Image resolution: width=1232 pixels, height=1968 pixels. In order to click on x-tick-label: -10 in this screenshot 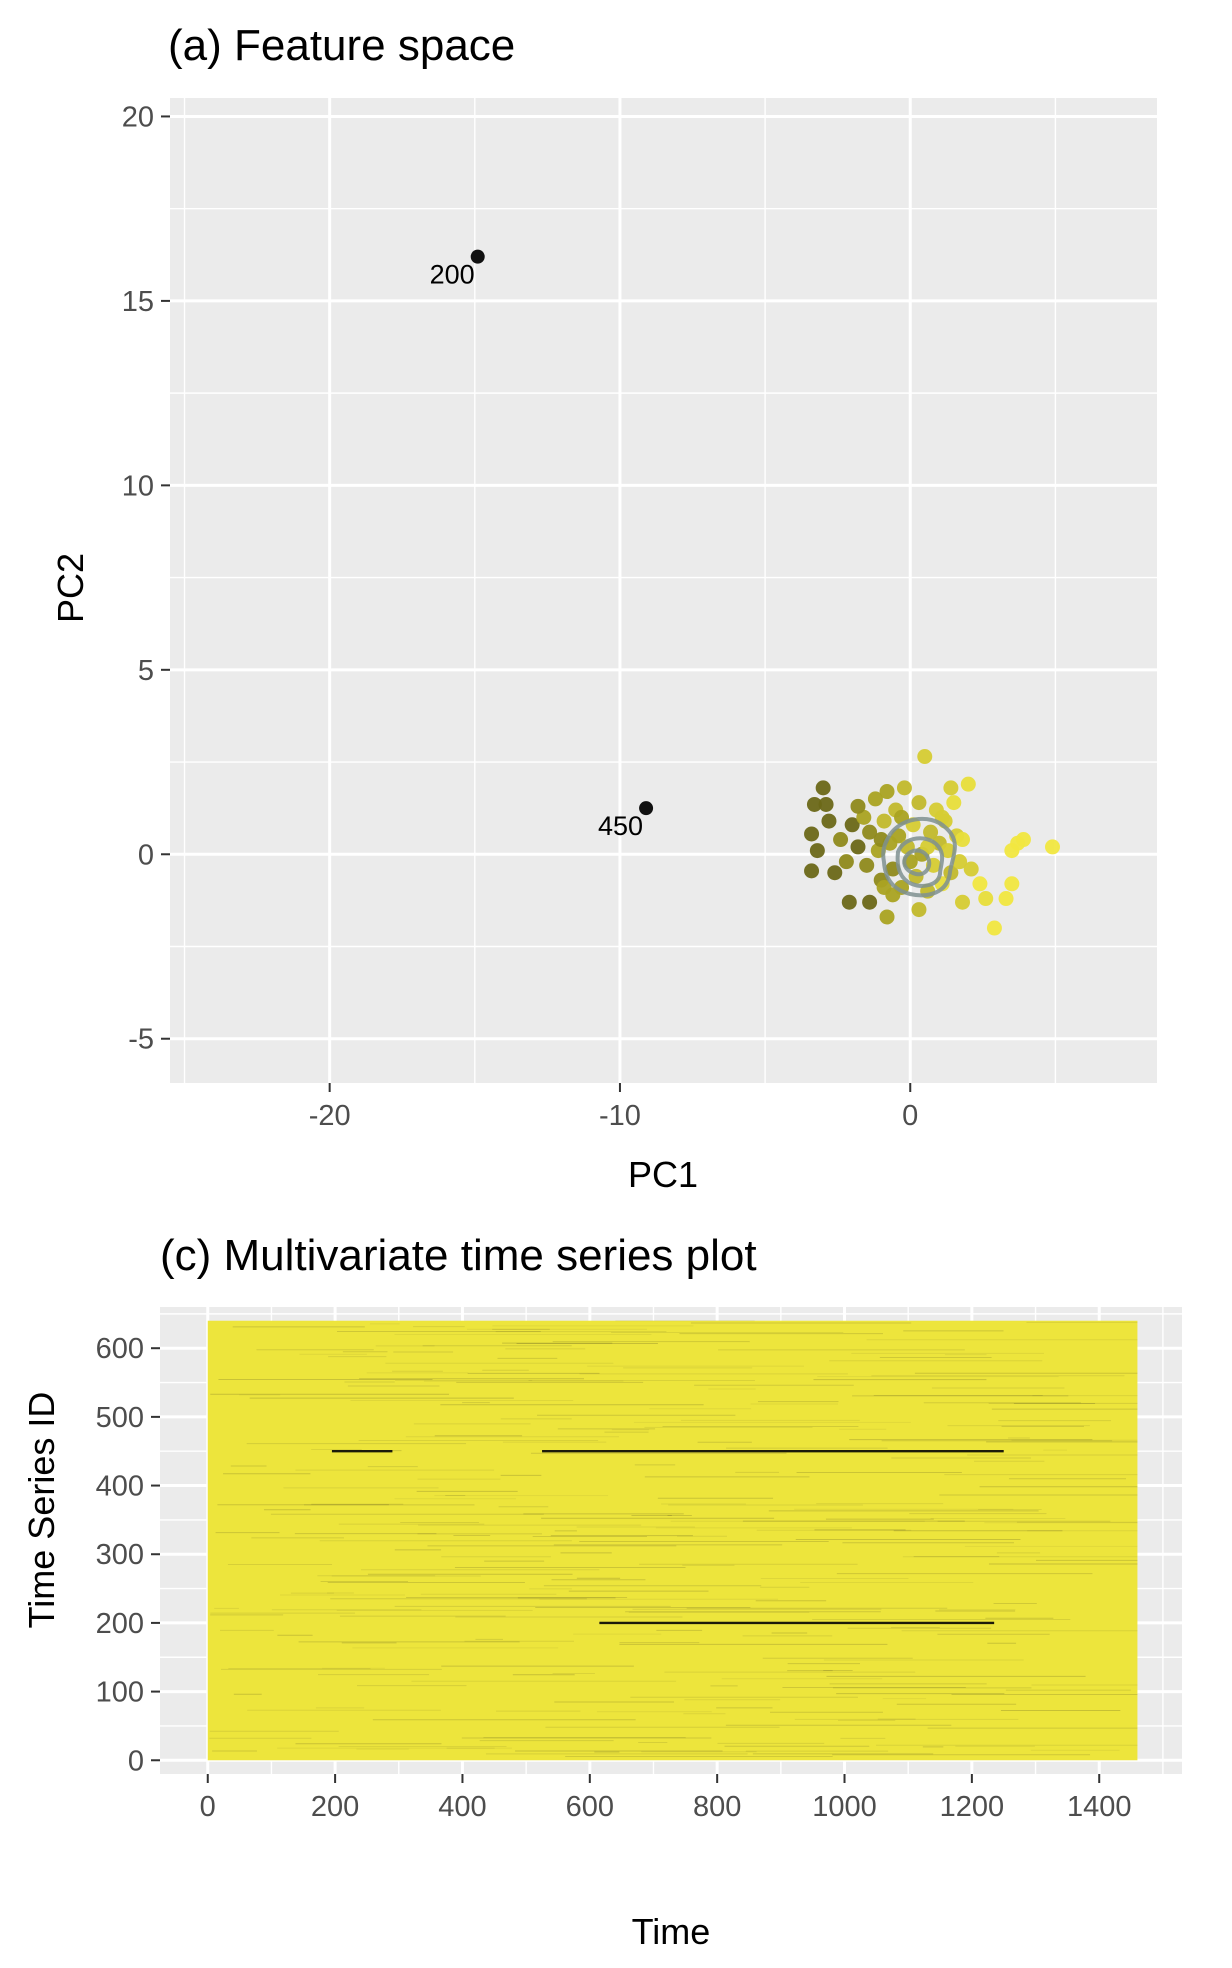, I will do `click(620, 1116)`.